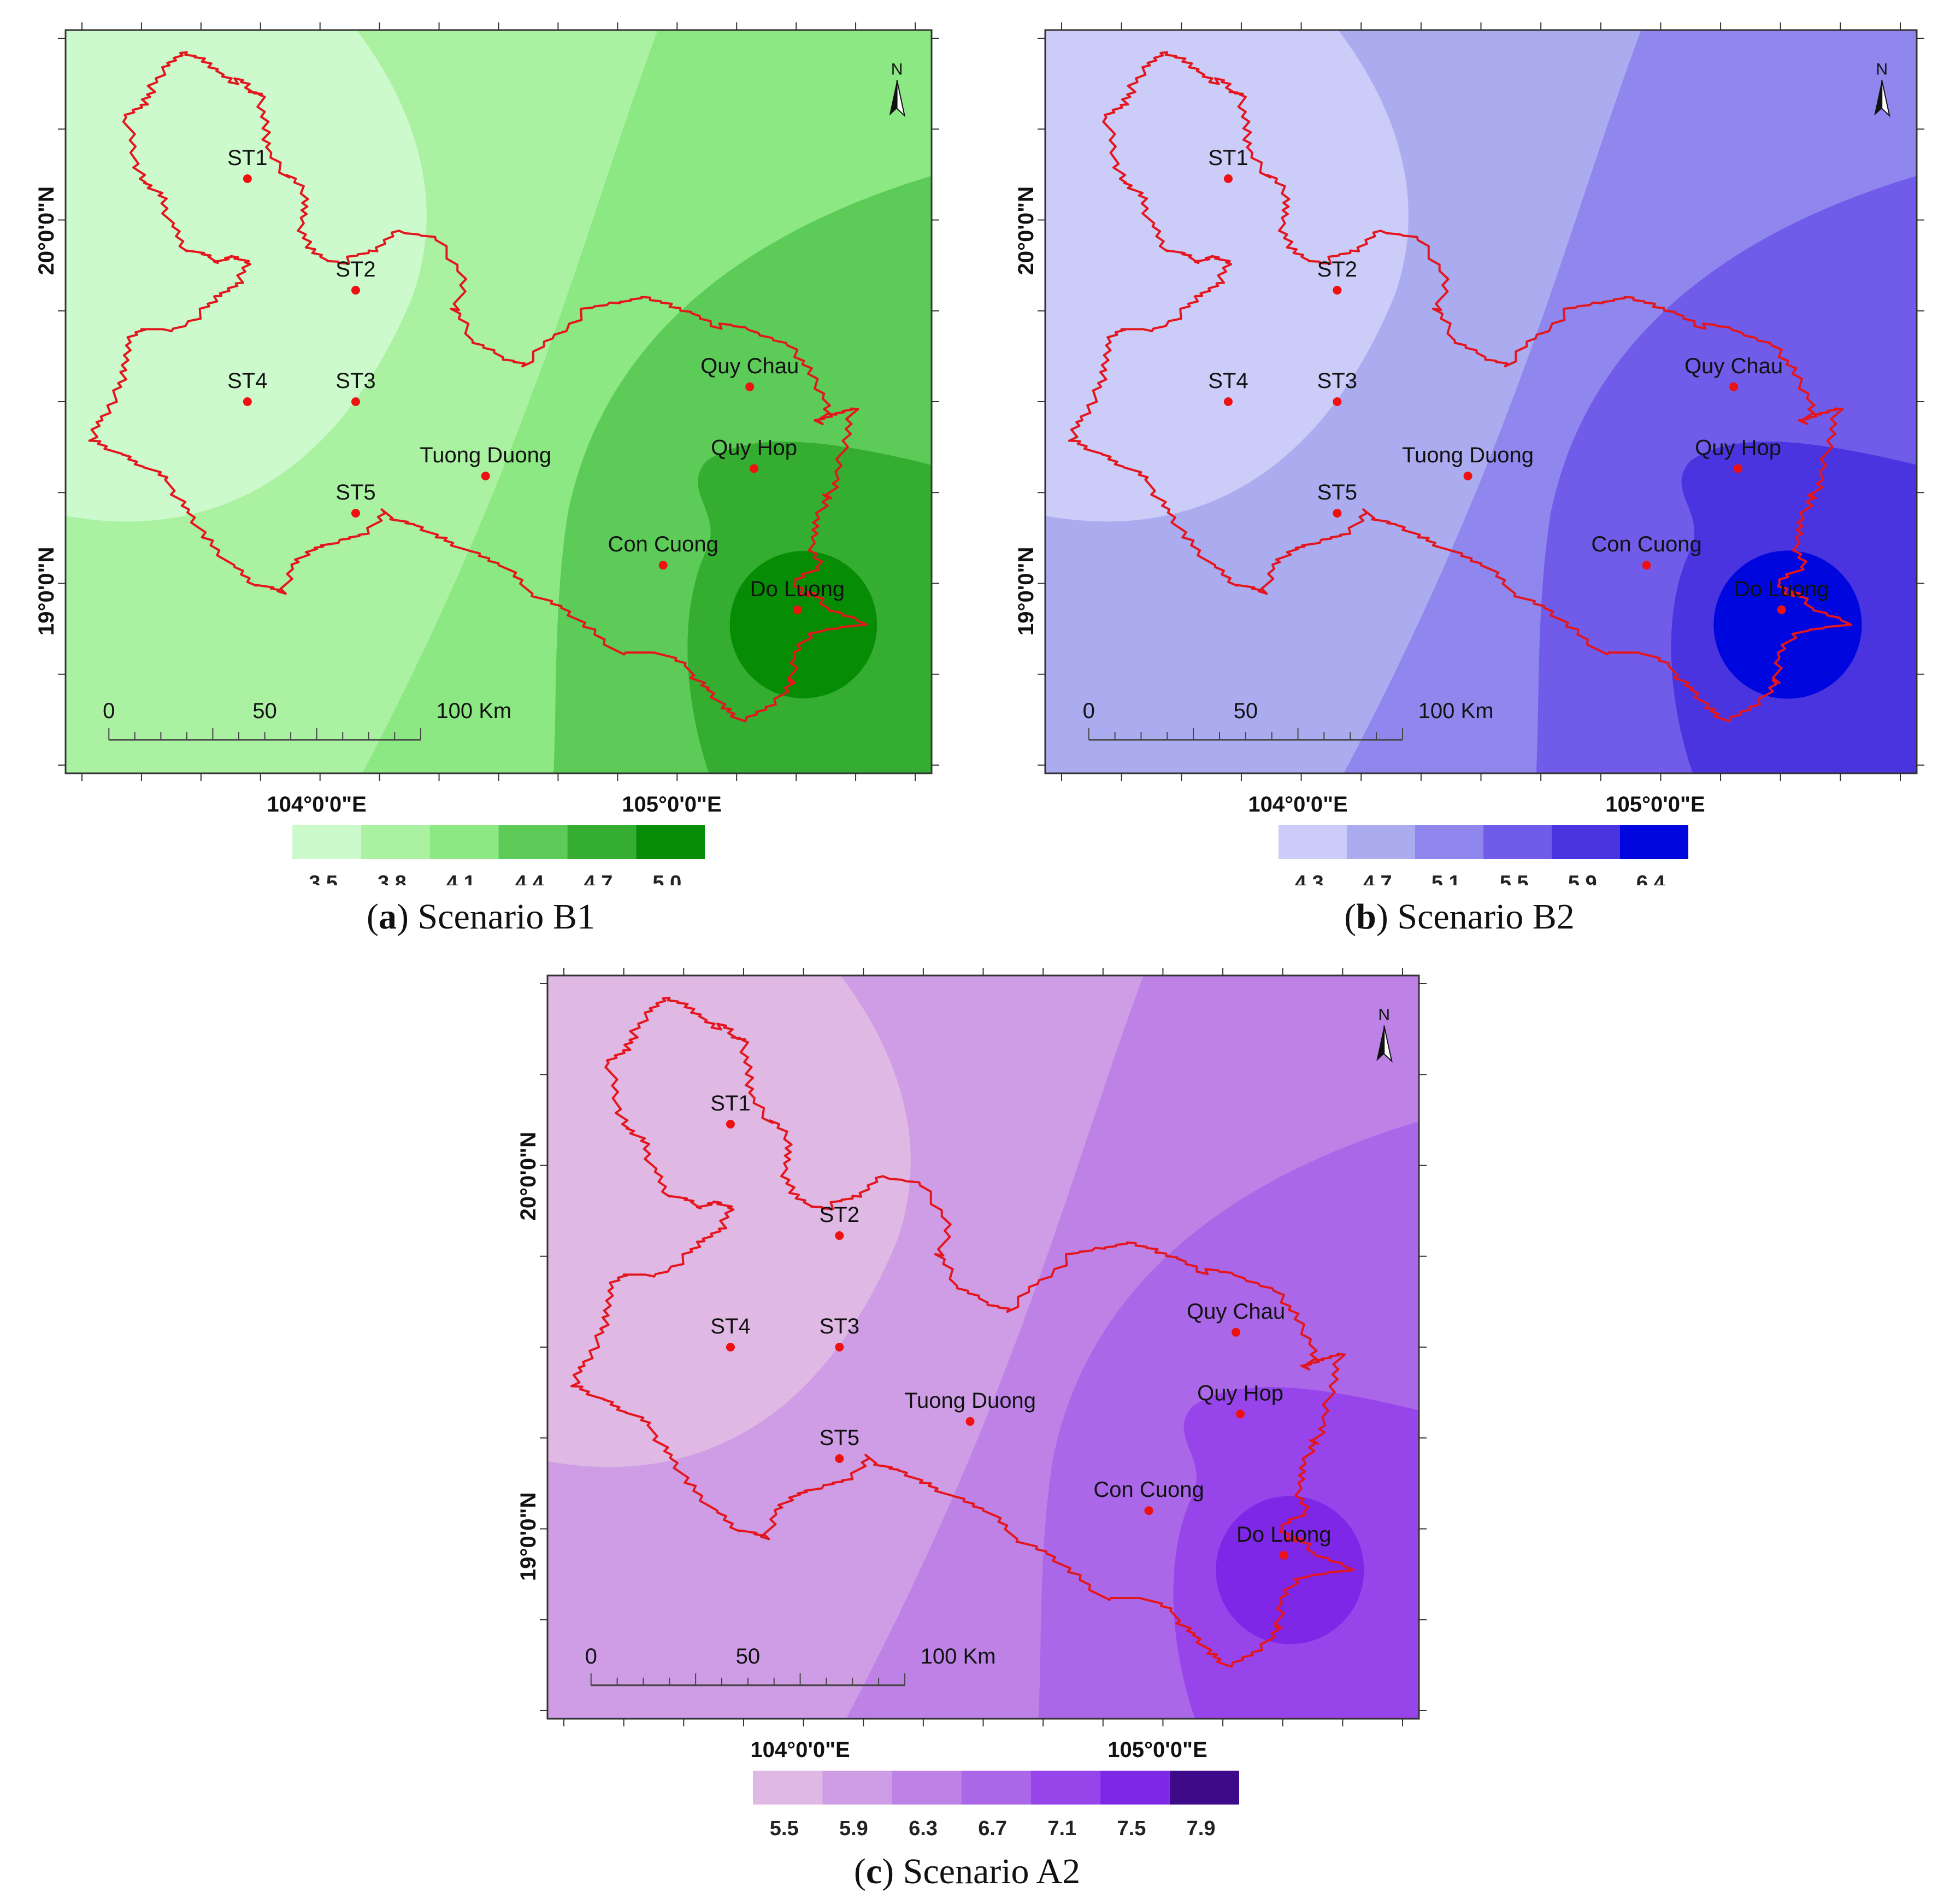 Image resolution: width=1938 pixels, height=1904 pixels. I want to click on legend-label: 5.1, so click(1446, 878).